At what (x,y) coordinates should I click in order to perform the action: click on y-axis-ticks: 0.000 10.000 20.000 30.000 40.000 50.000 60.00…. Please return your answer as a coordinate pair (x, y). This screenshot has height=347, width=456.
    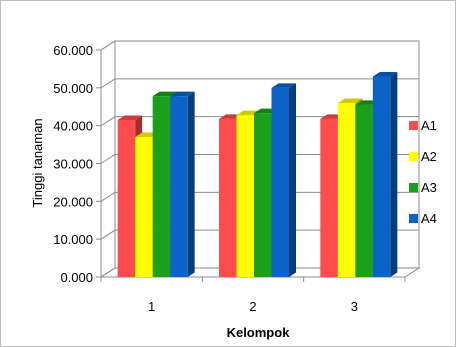
    Looking at the image, I should click on (77, 164).